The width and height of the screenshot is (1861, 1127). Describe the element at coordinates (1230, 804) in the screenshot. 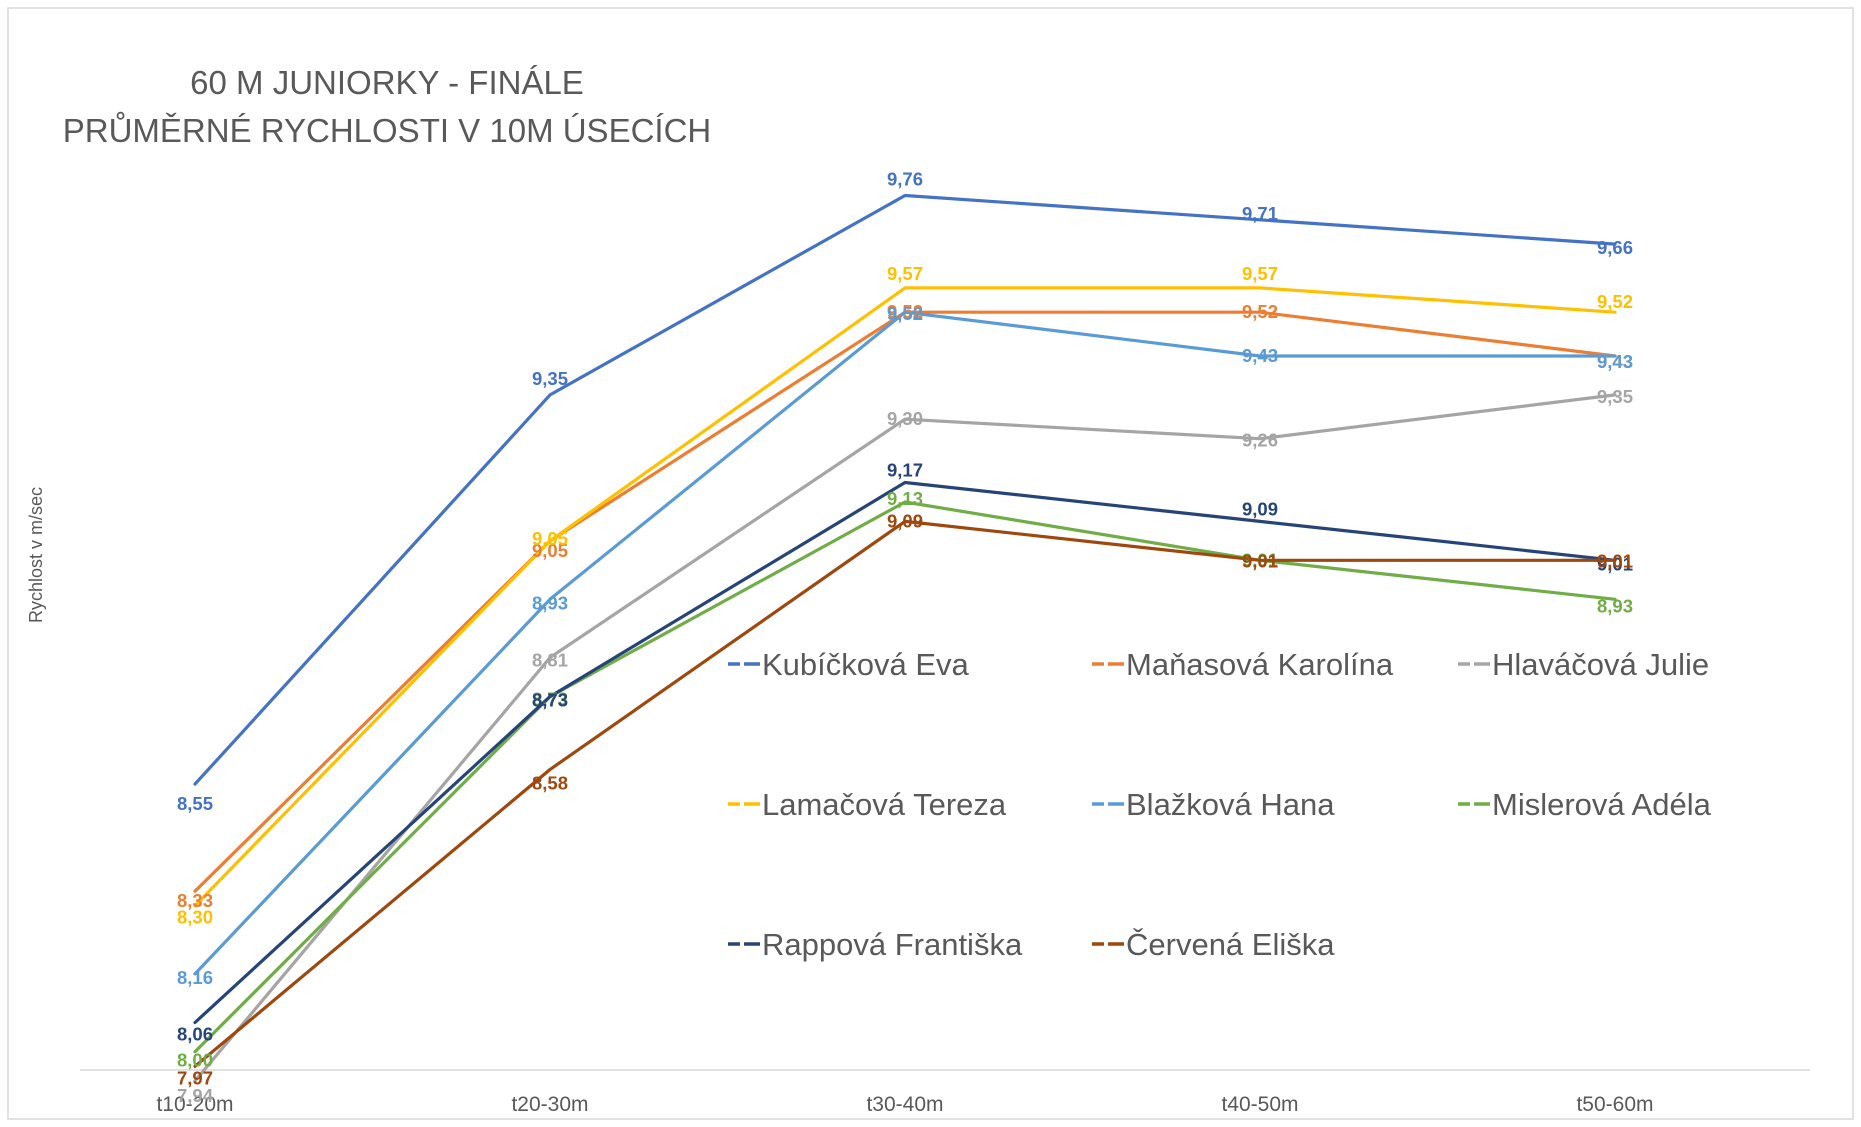

I see `legend-label: Blažková Hana` at that location.